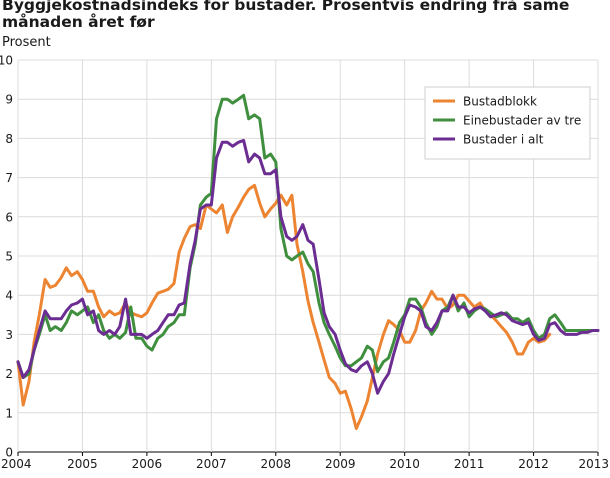  What do you see at coordinates (9, 413) in the screenshot?
I see `y-tick-label: 1` at bounding box center [9, 413].